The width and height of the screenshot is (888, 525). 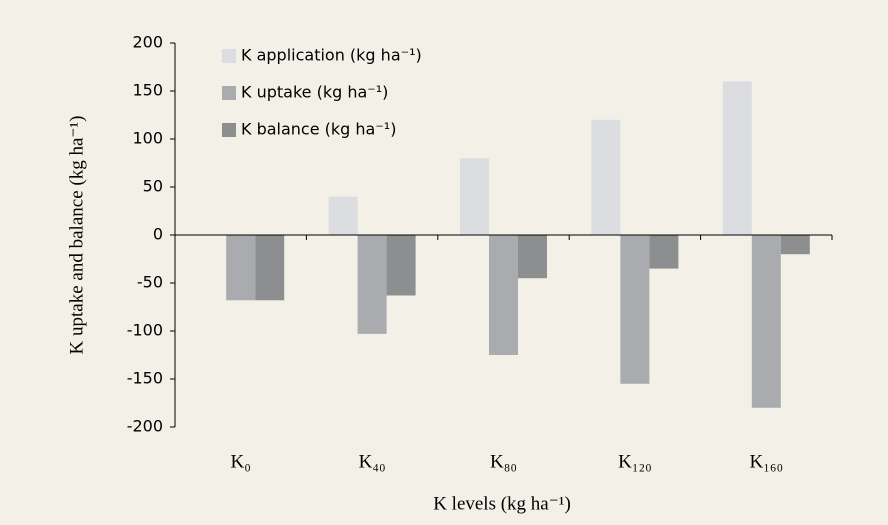 What do you see at coordinates (150, 282) in the screenshot?
I see `y-tick-label: -50` at bounding box center [150, 282].